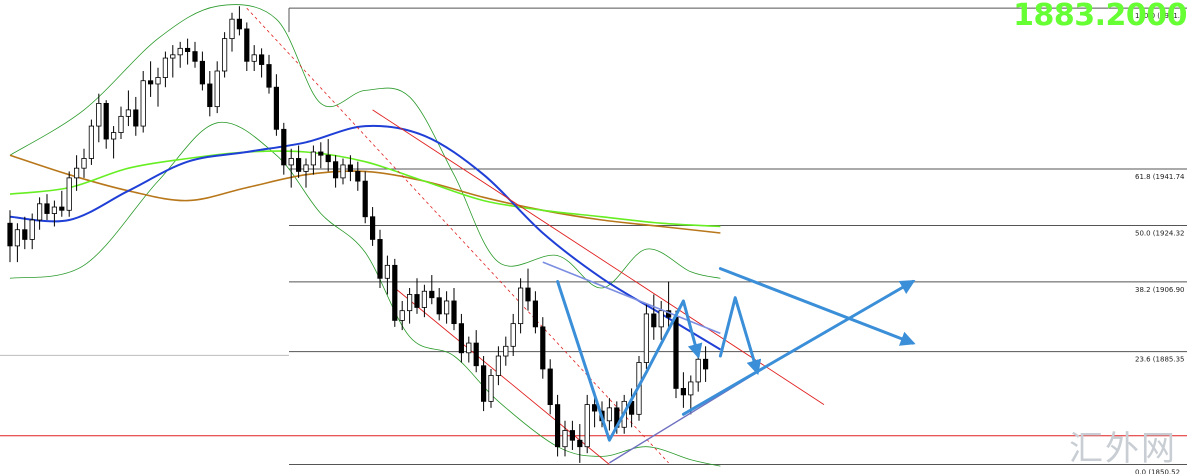  Describe the element at coordinates (1160, 16) in the screenshot. I see `fib-label-0: 100.0 (1991.4` at that location.